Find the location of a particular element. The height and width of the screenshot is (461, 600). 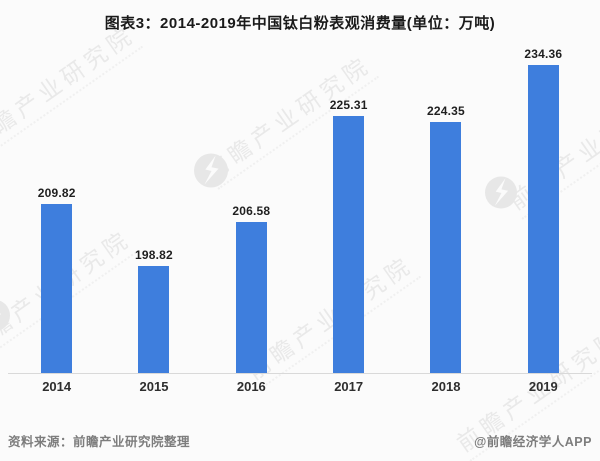

x-tick-2014: 2014 is located at coordinates (57, 386).